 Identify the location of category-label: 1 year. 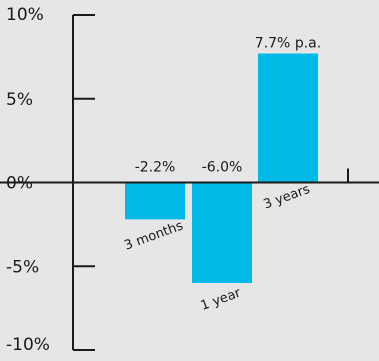
(221, 299).